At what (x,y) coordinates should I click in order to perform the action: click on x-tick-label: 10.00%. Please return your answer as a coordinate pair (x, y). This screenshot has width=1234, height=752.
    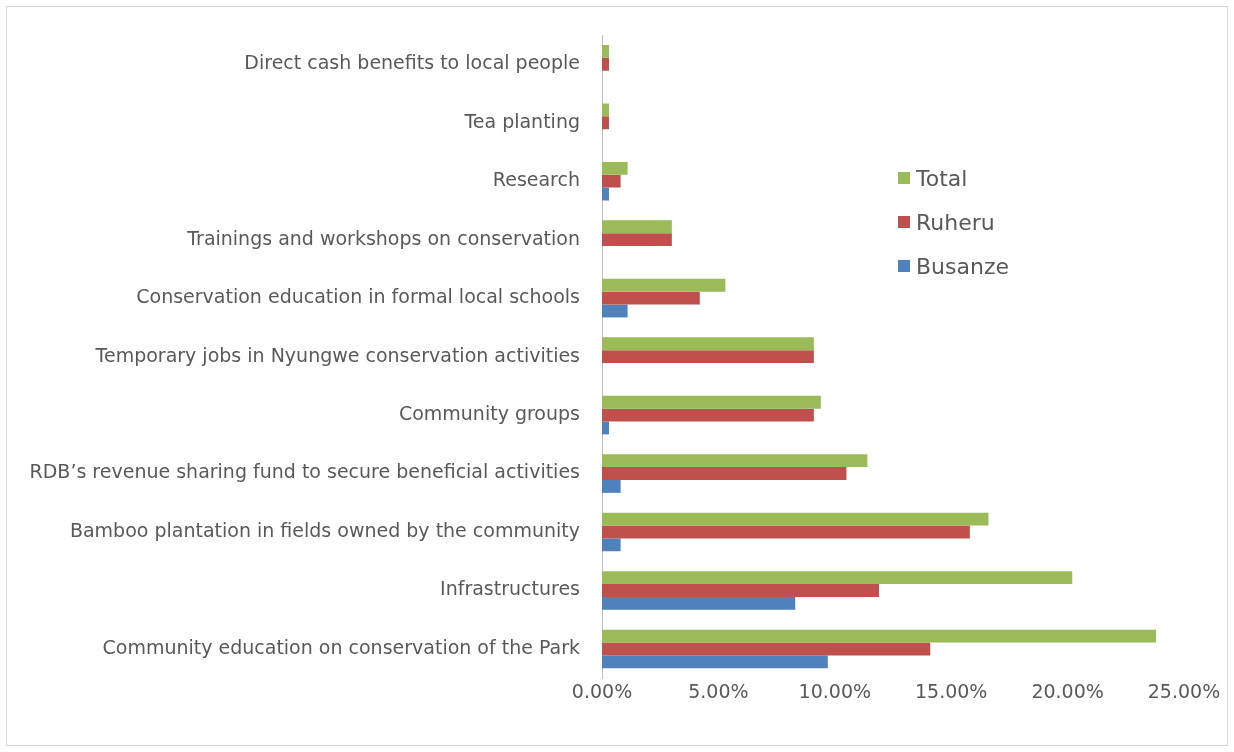
    Looking at the image, I should click on (835, 690).